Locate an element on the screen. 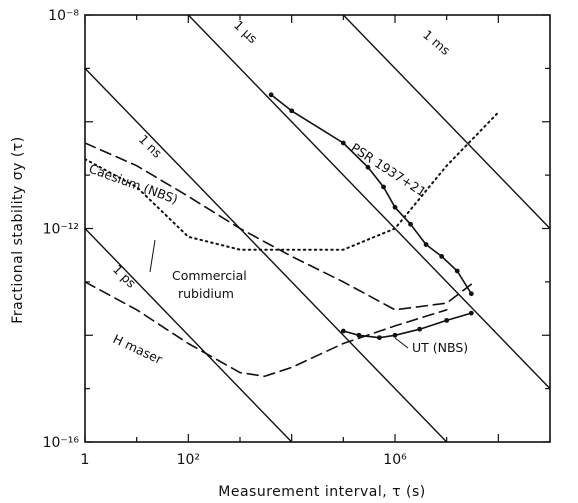  y-tick-label: 10⁻¹⁶ is located at coordinates (61, 443).